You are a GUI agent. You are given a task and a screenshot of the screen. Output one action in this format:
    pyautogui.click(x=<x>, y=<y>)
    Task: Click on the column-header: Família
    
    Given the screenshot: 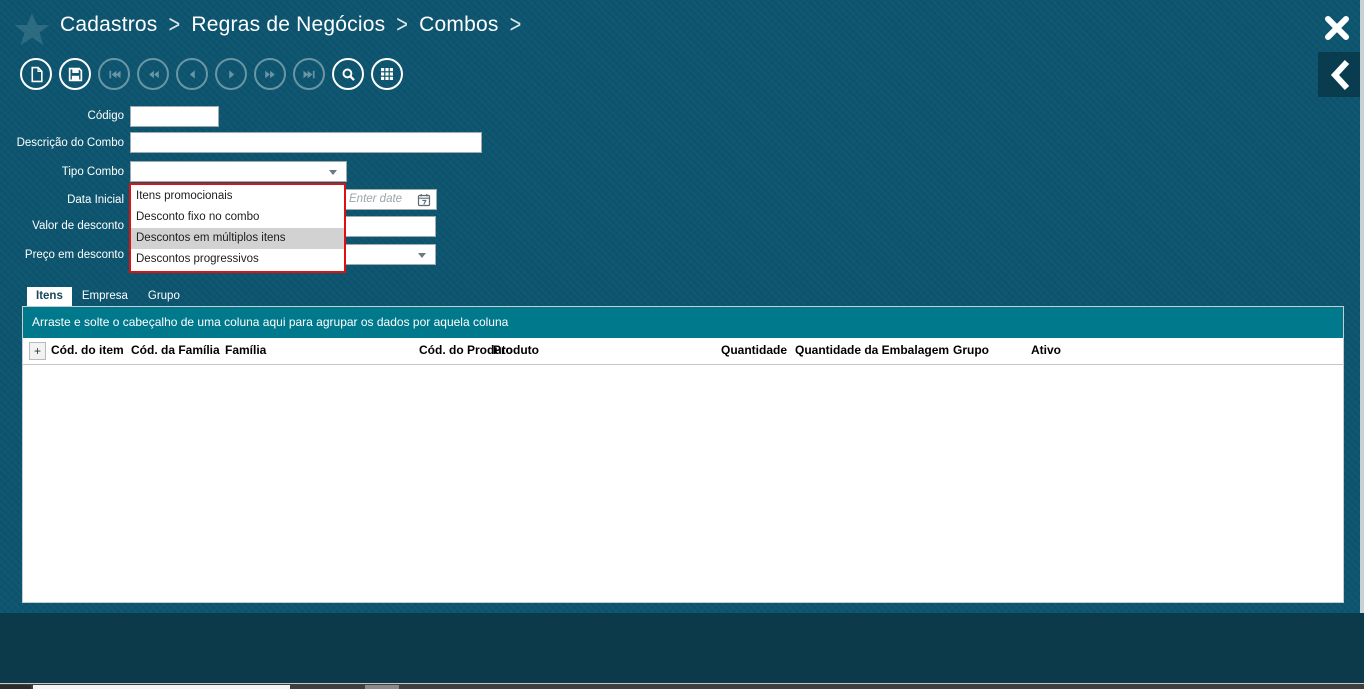 What is the action you would take?
    pyautogui.click(x=246, y=350)
    